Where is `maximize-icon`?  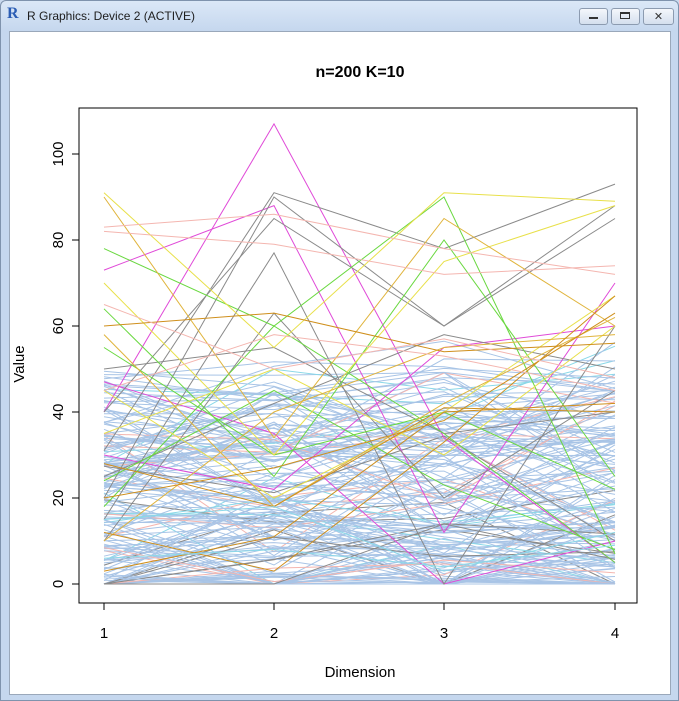
maximize-icon is located at coordinates (625, 15).